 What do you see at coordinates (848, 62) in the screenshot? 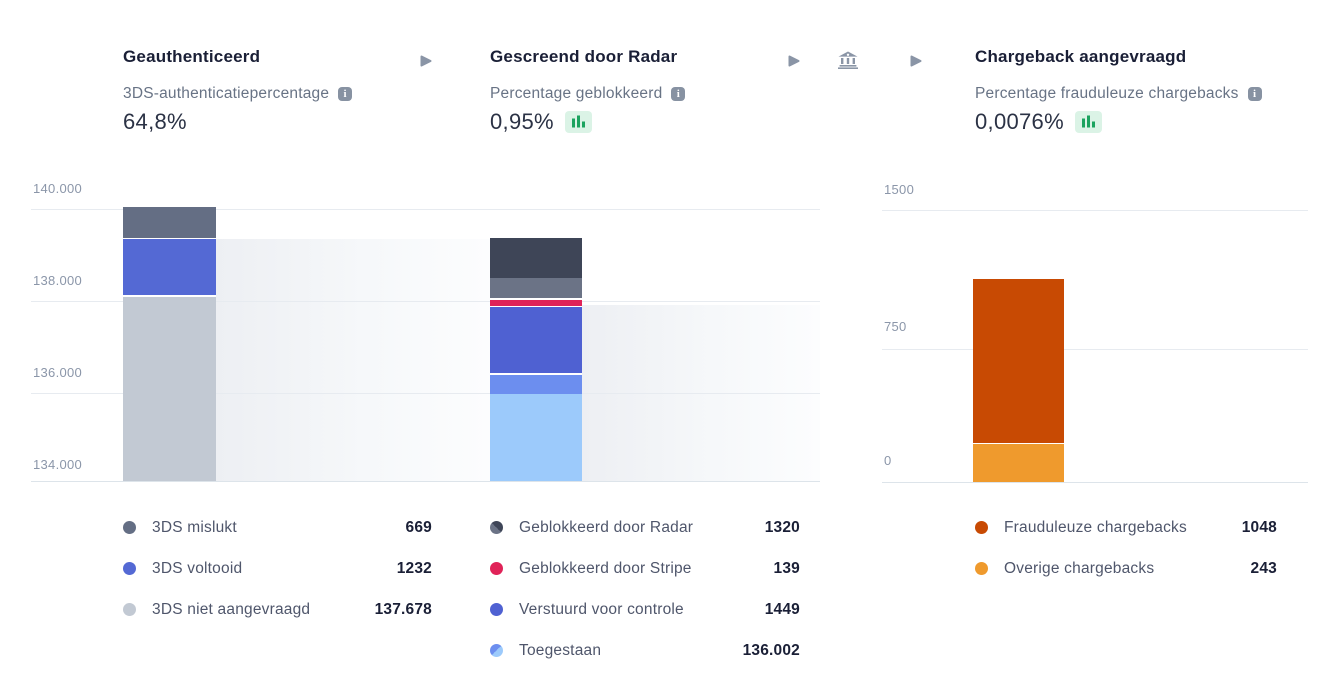
I see `bank-icon` at bounding box center [848, 62].